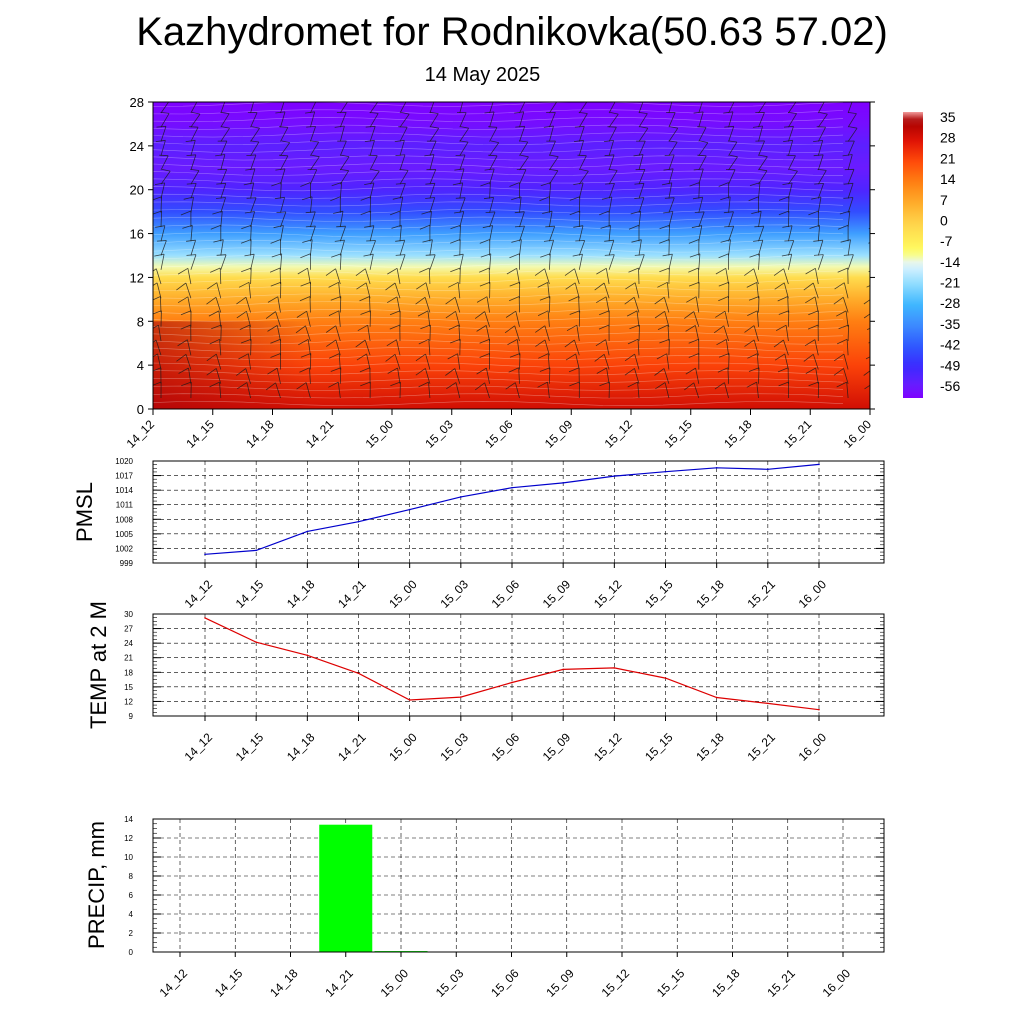  Describe the element at coordinates (726, 983) in the screenshot. I see `x-tick-label: 15_18` at that location.